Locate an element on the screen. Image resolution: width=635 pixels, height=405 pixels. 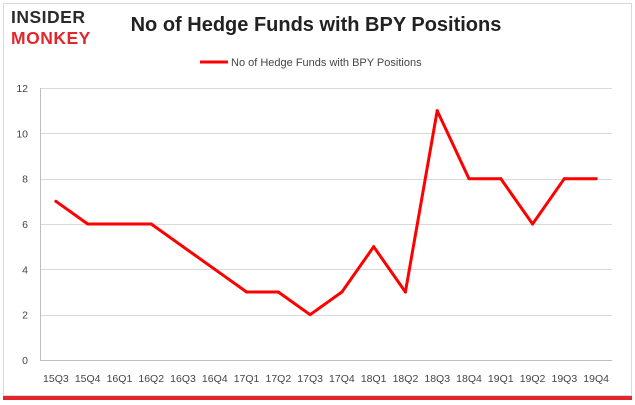
logo: INSIDER MONKEY is located at coordinates (51, 27).